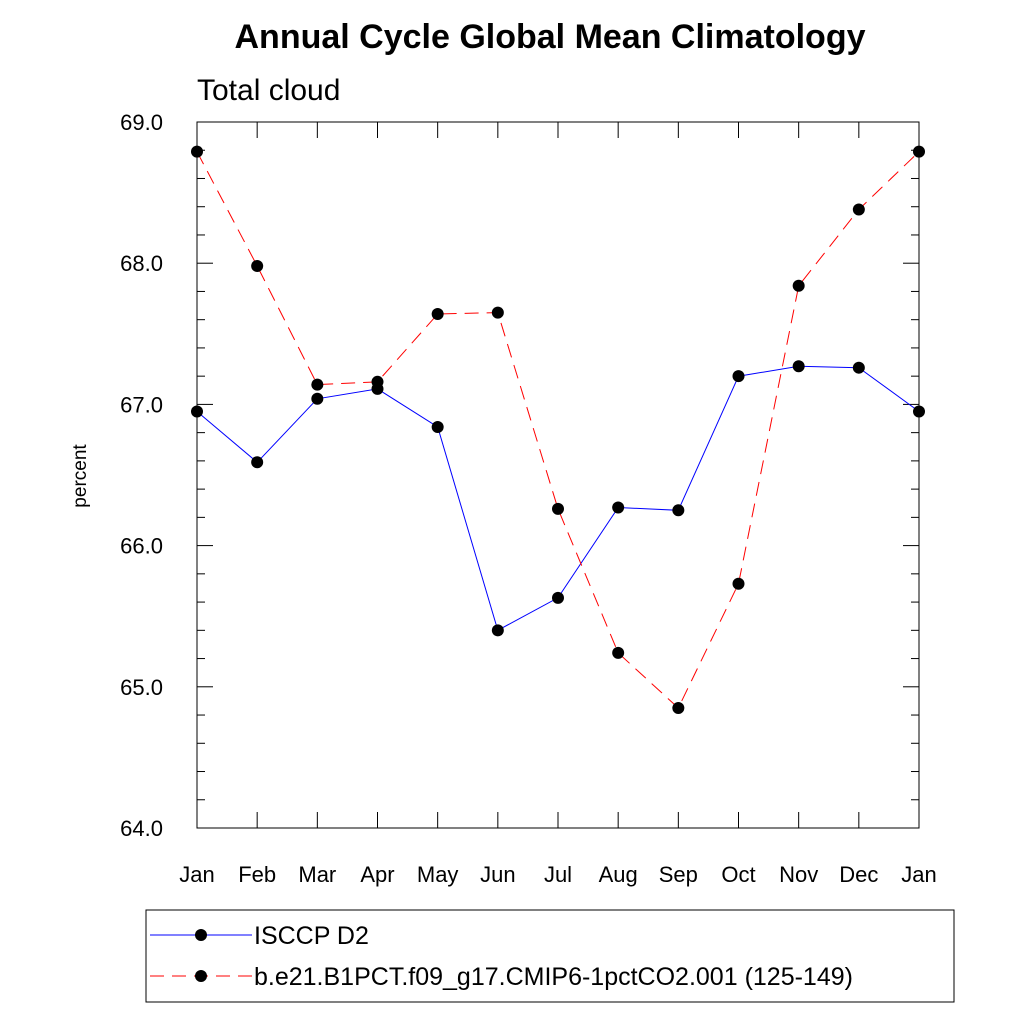  I want to click on x-tick-label: Apr, so click(377, 874).